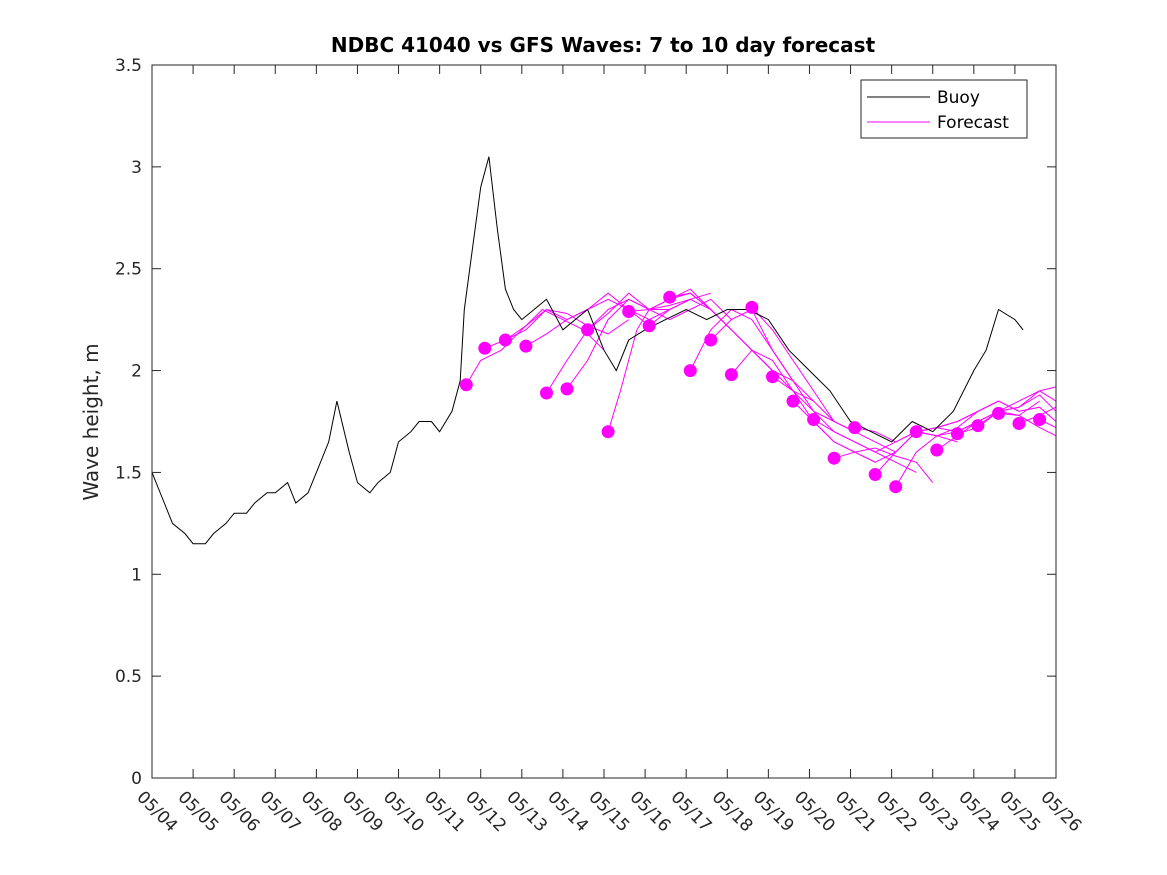 This screenshot has height=875, width=1167. I want to click on y-axis-label: Wave height, m, so click(91, 421).